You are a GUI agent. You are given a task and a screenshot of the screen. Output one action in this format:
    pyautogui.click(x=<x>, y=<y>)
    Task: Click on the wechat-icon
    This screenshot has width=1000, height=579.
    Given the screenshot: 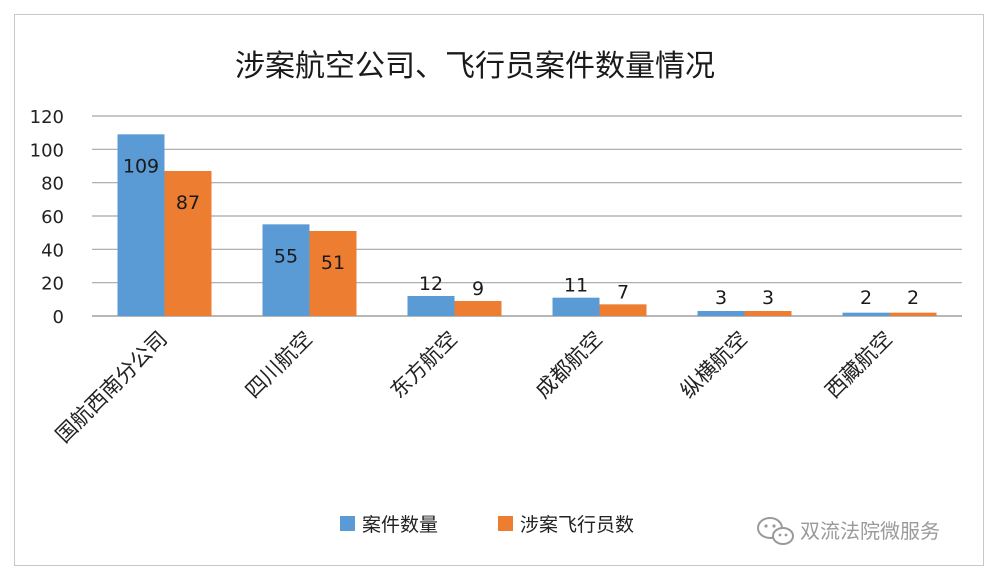 What is the action you would take?
    pyautogui.click(x=775, y=531)
    